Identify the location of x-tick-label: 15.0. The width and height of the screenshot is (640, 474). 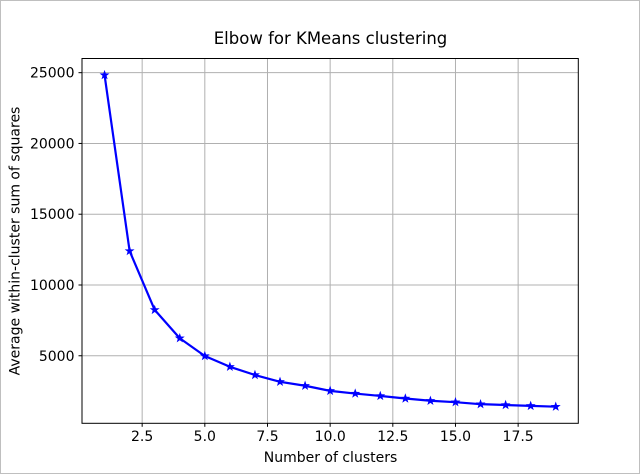
(455, 437).